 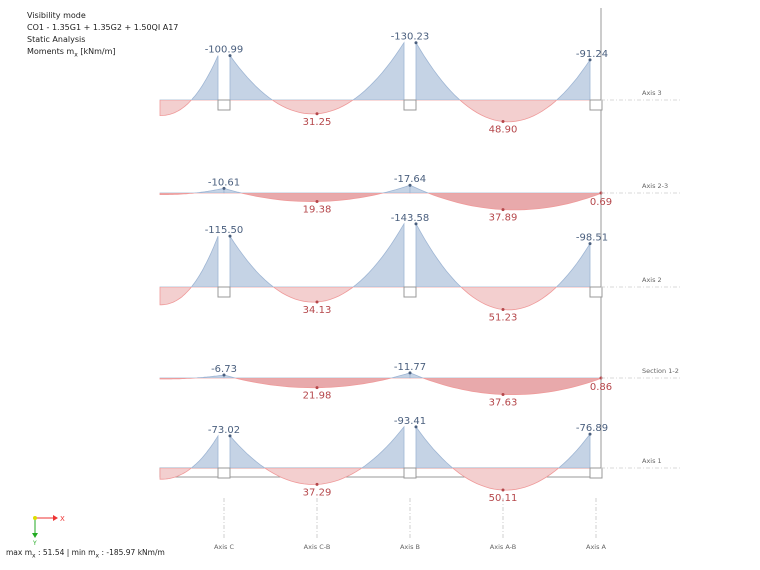 I want to click on x-axis-label: X, so click(x=62, y=519).